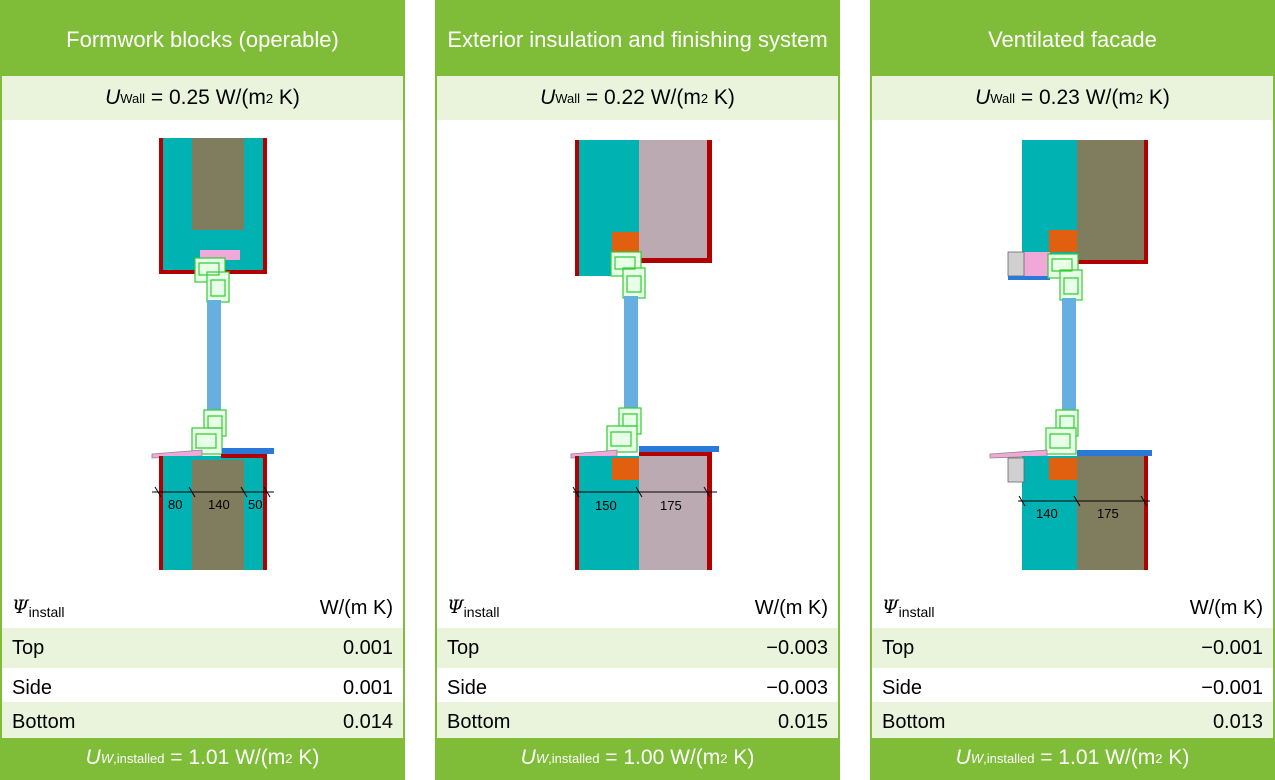  I want to click on panel-title: Ventilated facade, so click(1072, 39).